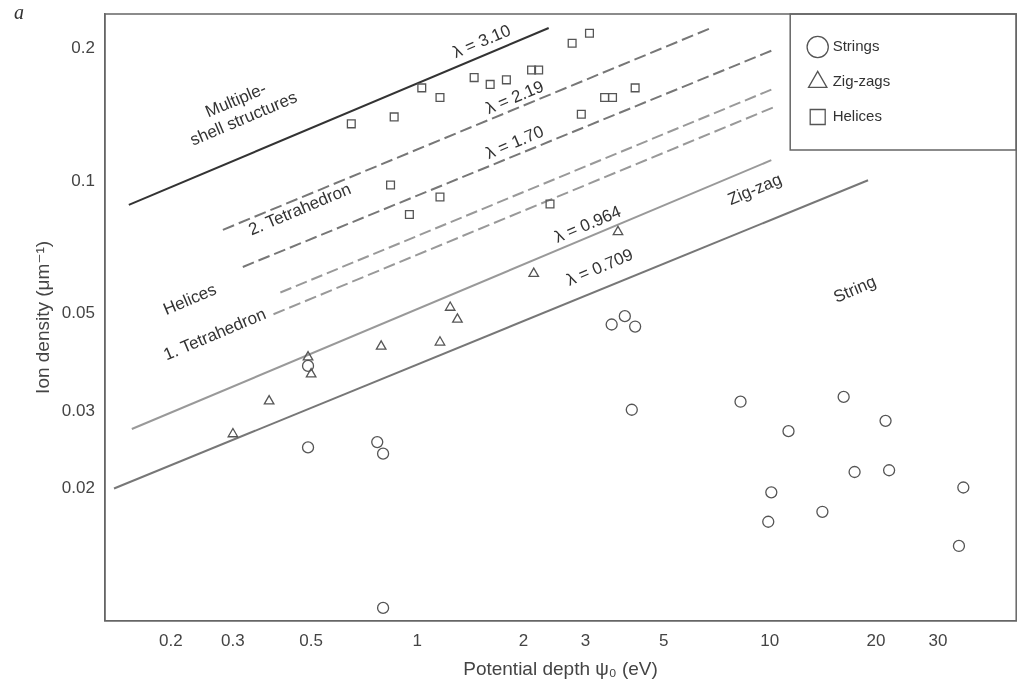 The image size is (1023, 691). Describe the element at coordinates (78, 488) in the screenshot. I see `y-tick-label: 0.02` at that location.